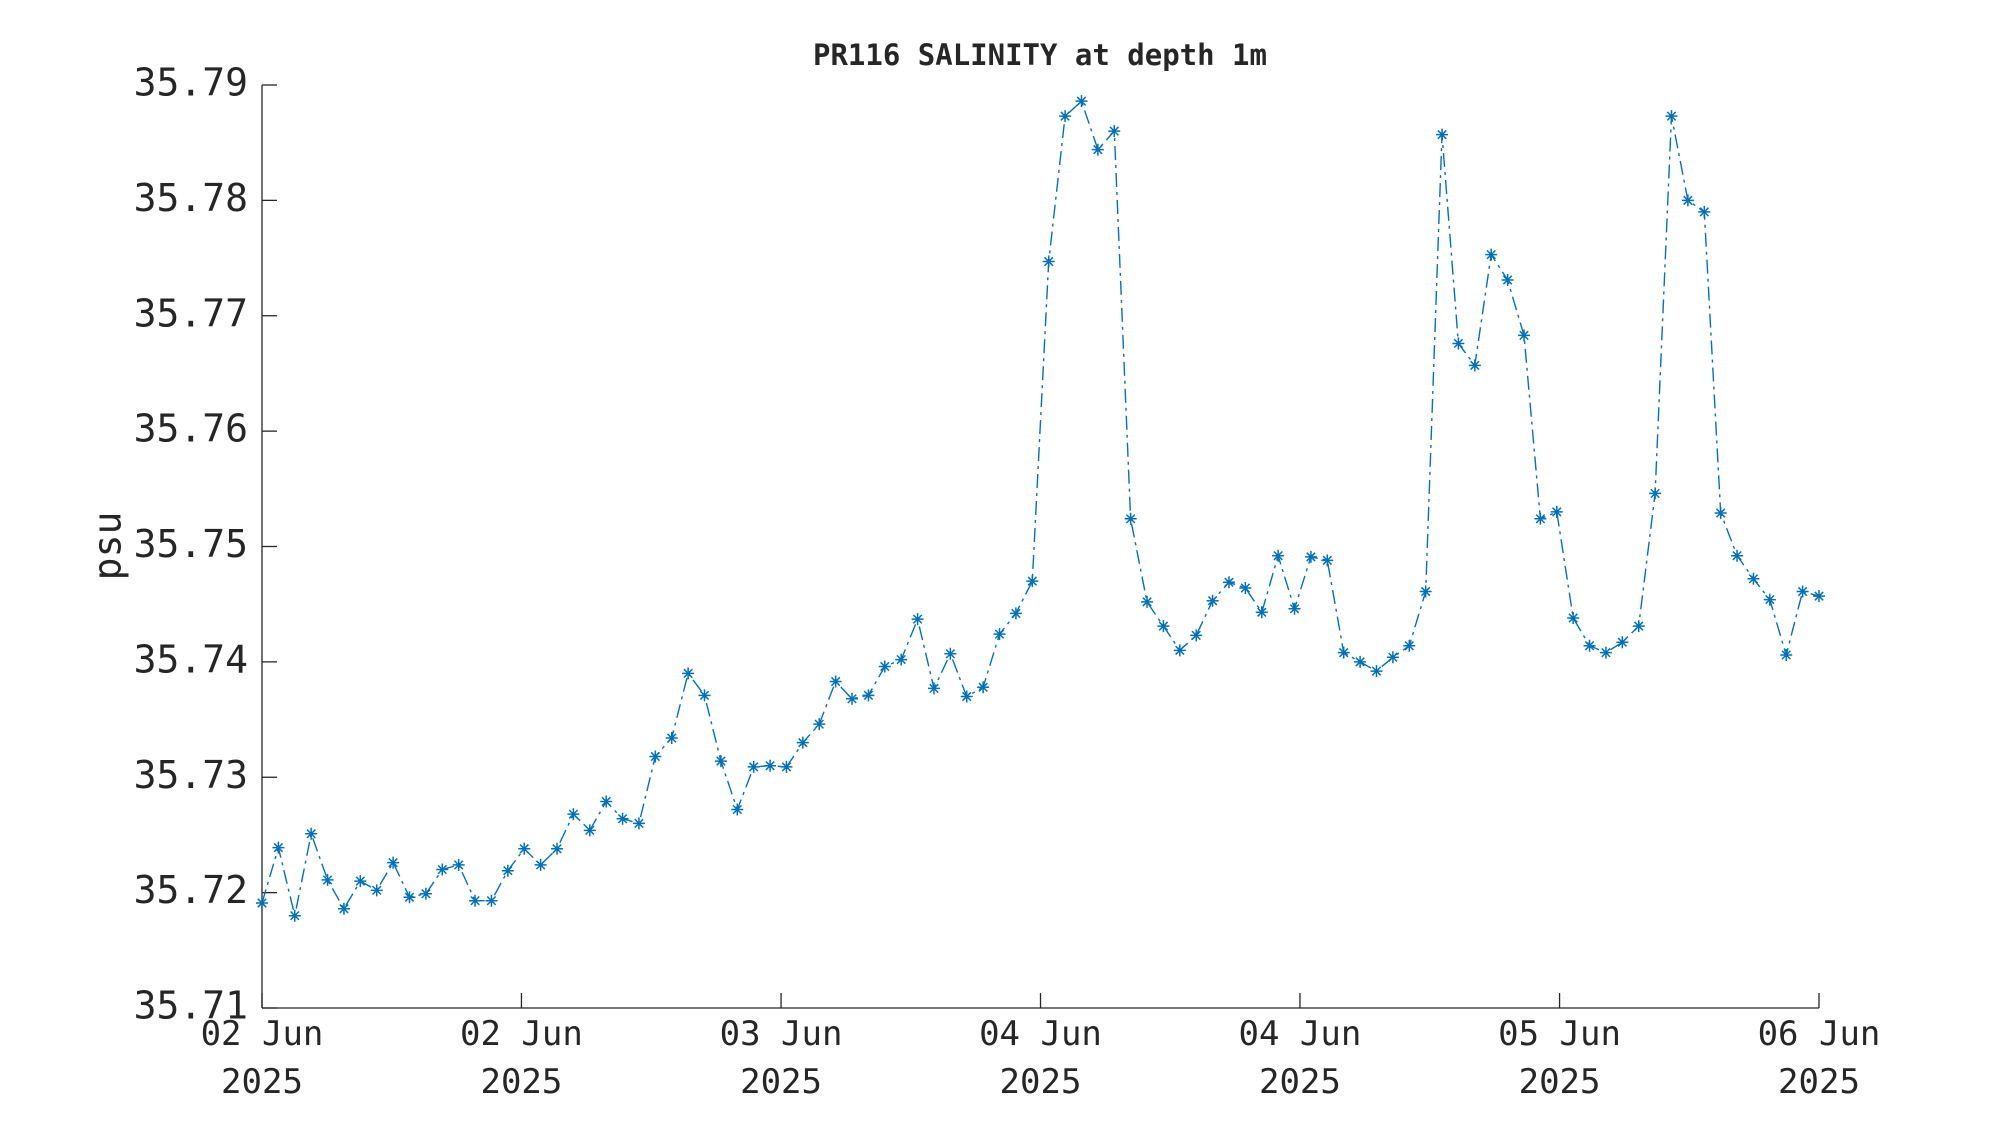 This screenshot has height=1125, width=2000. I want to click on y-tick-label: 35.78, so click(191, 198).